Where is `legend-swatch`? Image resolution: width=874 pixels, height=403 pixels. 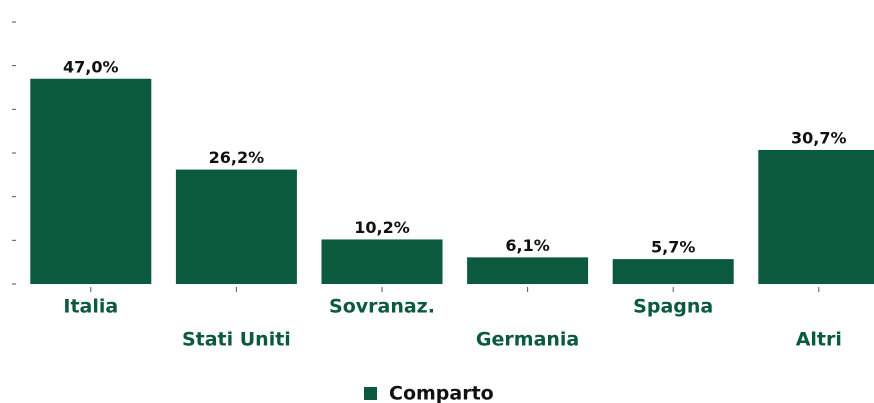
legend-swatch is located at coordinates (370, 393).